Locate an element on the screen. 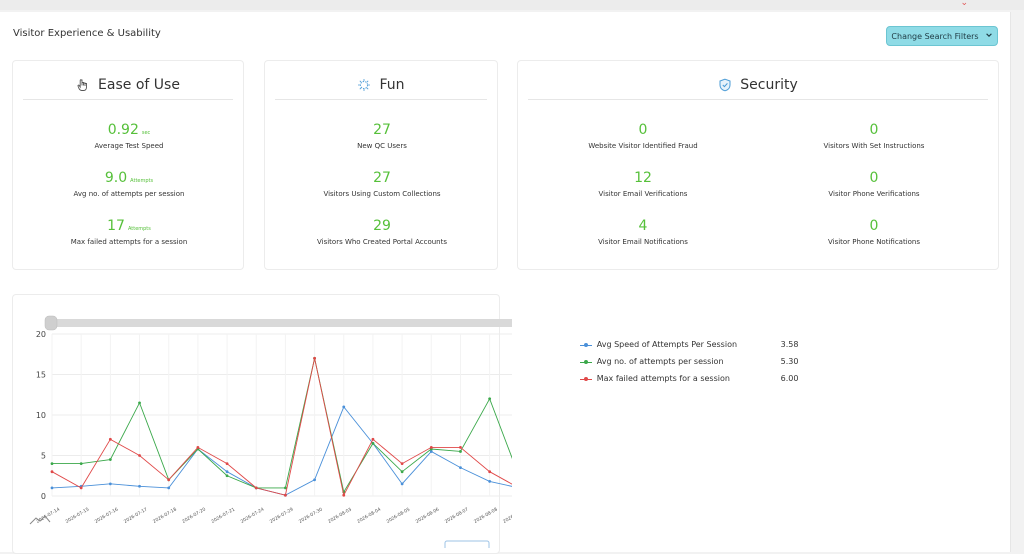  chart-series is located at coordinates (281, 426).